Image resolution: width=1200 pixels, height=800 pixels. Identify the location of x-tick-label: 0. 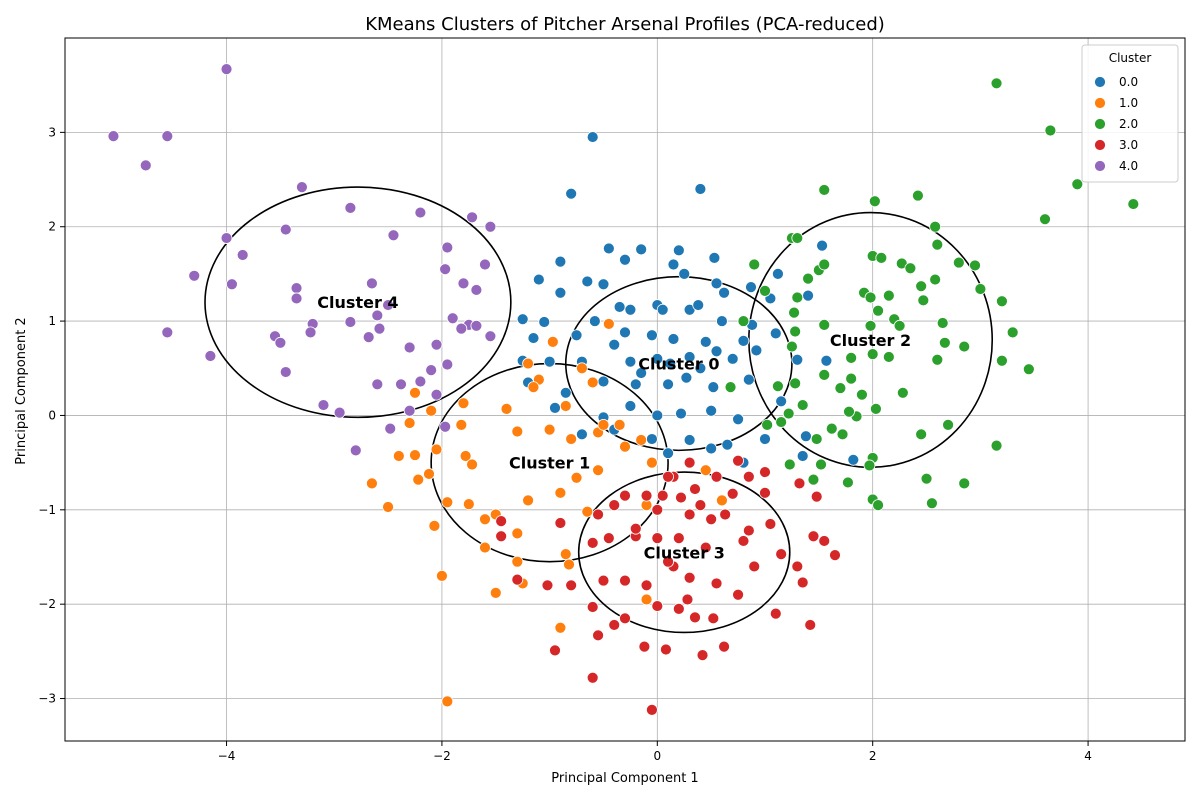
(657, 756).